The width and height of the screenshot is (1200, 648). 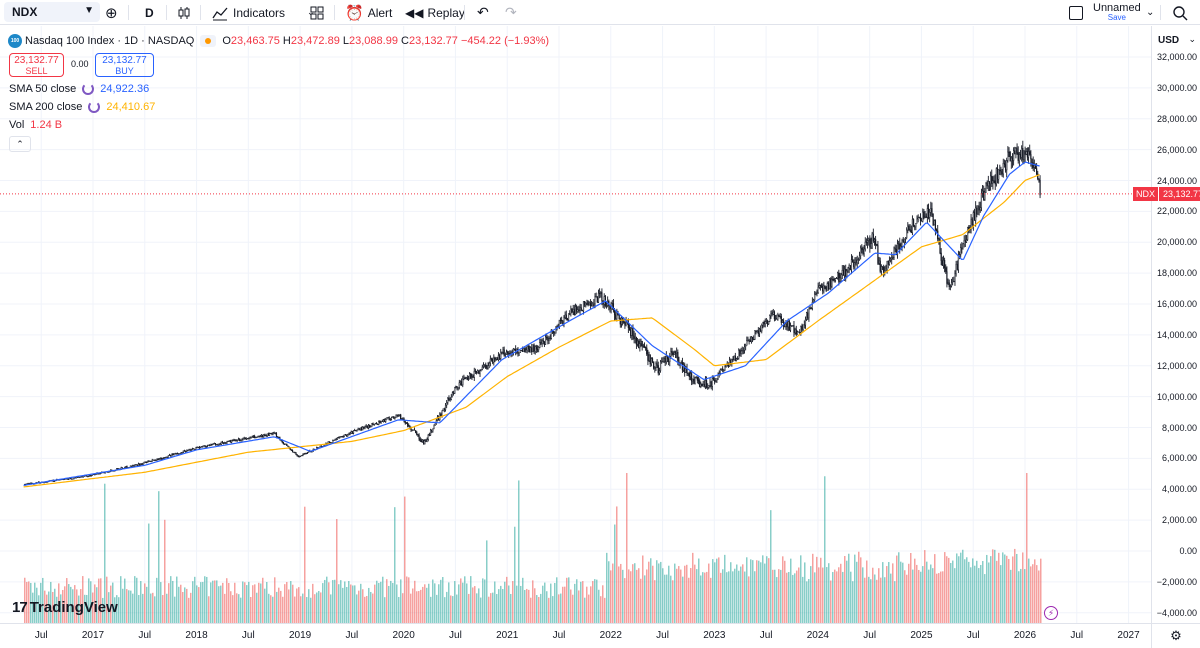 I want to click on sma50-legend-row: SMA 50 close 24,922.36, so click(x=79, y=89).